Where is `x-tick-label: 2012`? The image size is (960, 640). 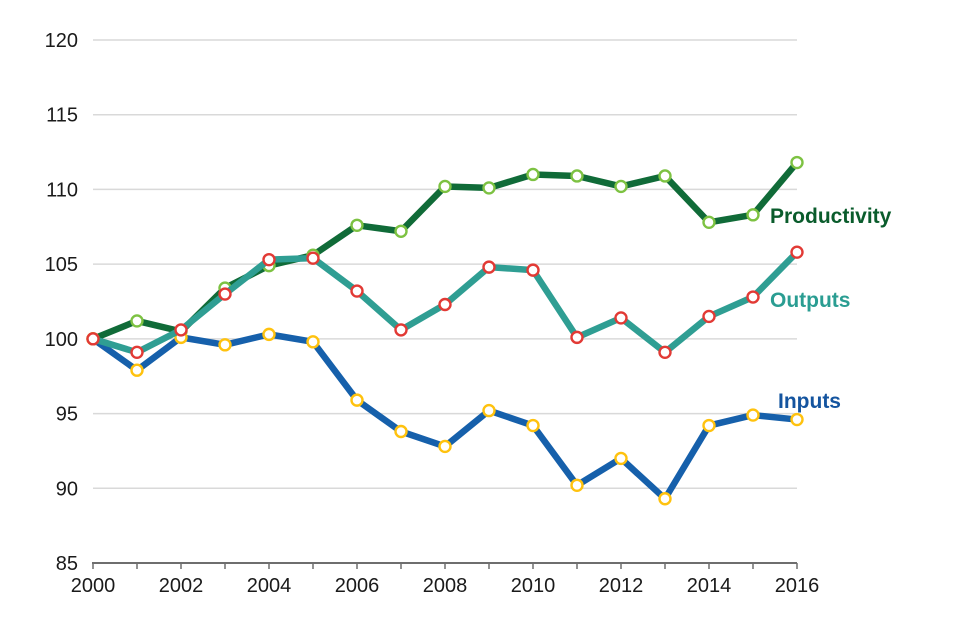 x-tick-label: 2012 is located at coordinates (621, 586).